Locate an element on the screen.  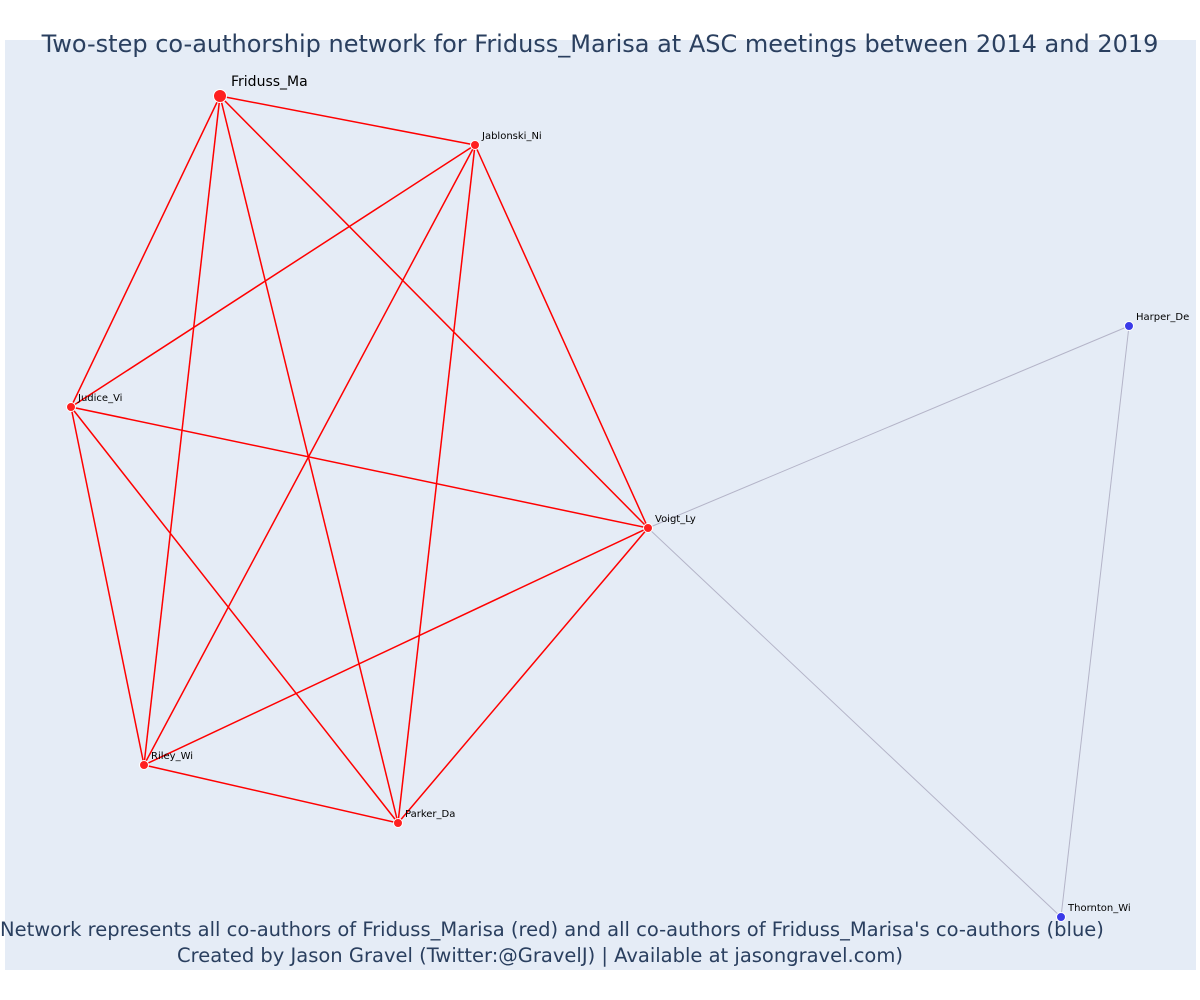
edge-Voigt_Ly-Thornton_Wi is located at coordinates (854, 722).